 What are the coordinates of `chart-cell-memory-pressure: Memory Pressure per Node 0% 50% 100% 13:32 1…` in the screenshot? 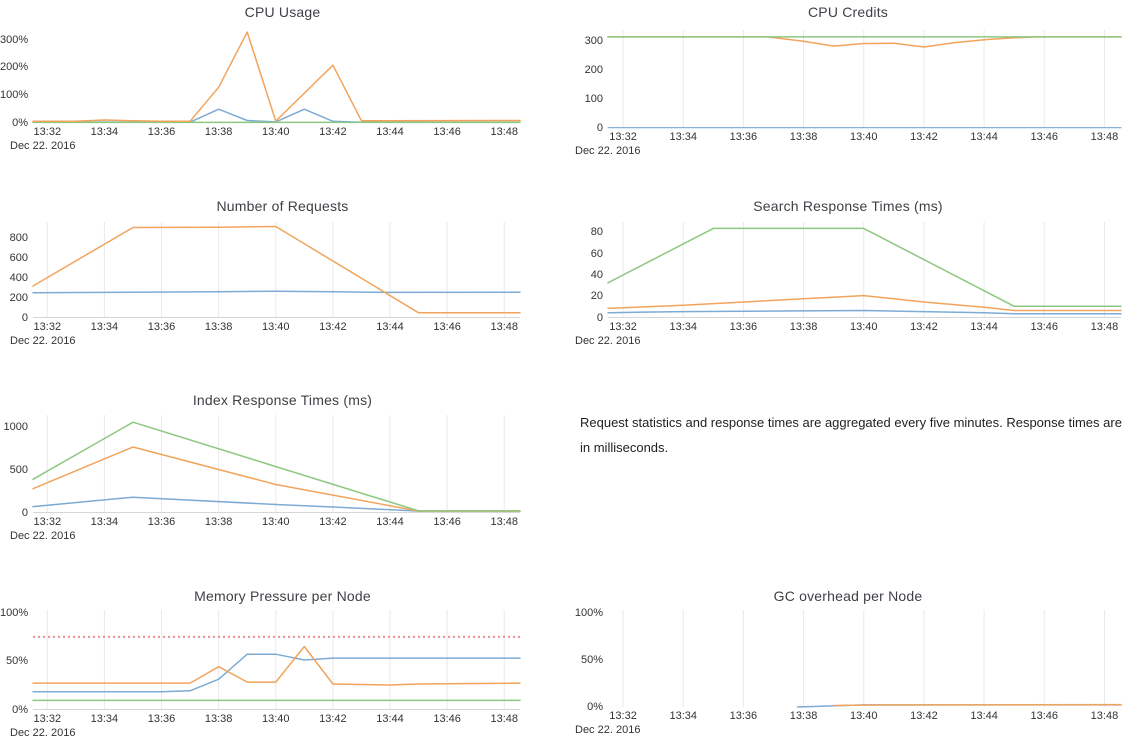 It's located at (282, 650).